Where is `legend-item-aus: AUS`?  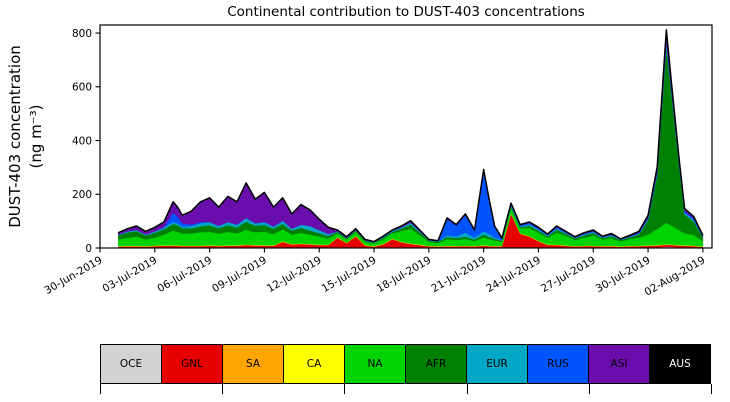 legend-item-aus: AUS is located at coordinates (679, 364).